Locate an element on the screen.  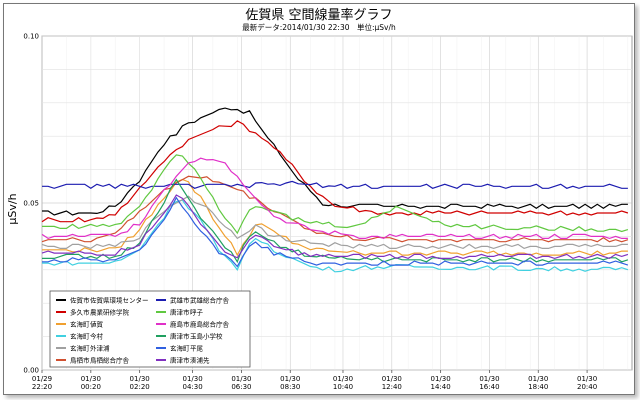
chart-subtitle: 最新データ:2014/01/30 22:30 単位:μSv/h is located at coordinates (319, 27).